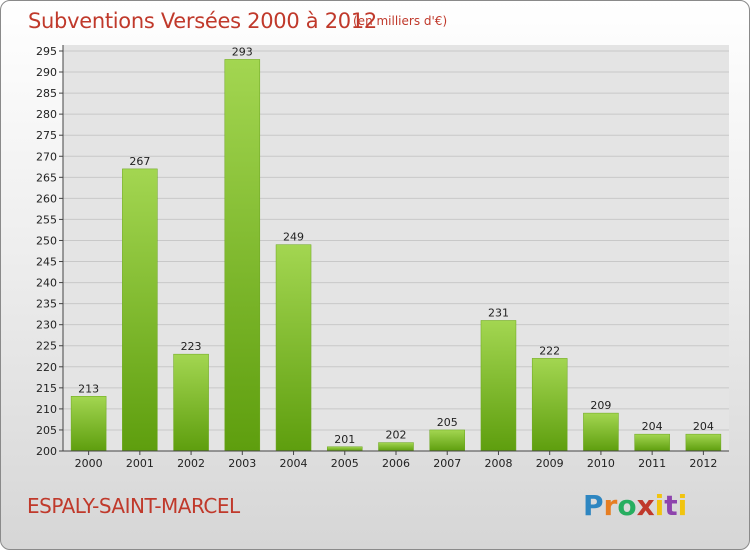 This screenshot has width=750, height=550. What do you see at coordinates (652, 442) in the screenshot?
I see `bar-2011` at bounding box center [652, 442].